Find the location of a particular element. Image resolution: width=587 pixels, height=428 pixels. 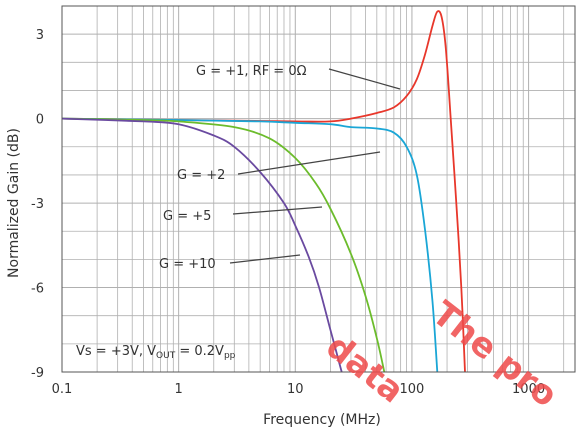

conditions-annotation: Vs = +3V, VOUT = 0.2Vpp is located at coordinates (156, 352).